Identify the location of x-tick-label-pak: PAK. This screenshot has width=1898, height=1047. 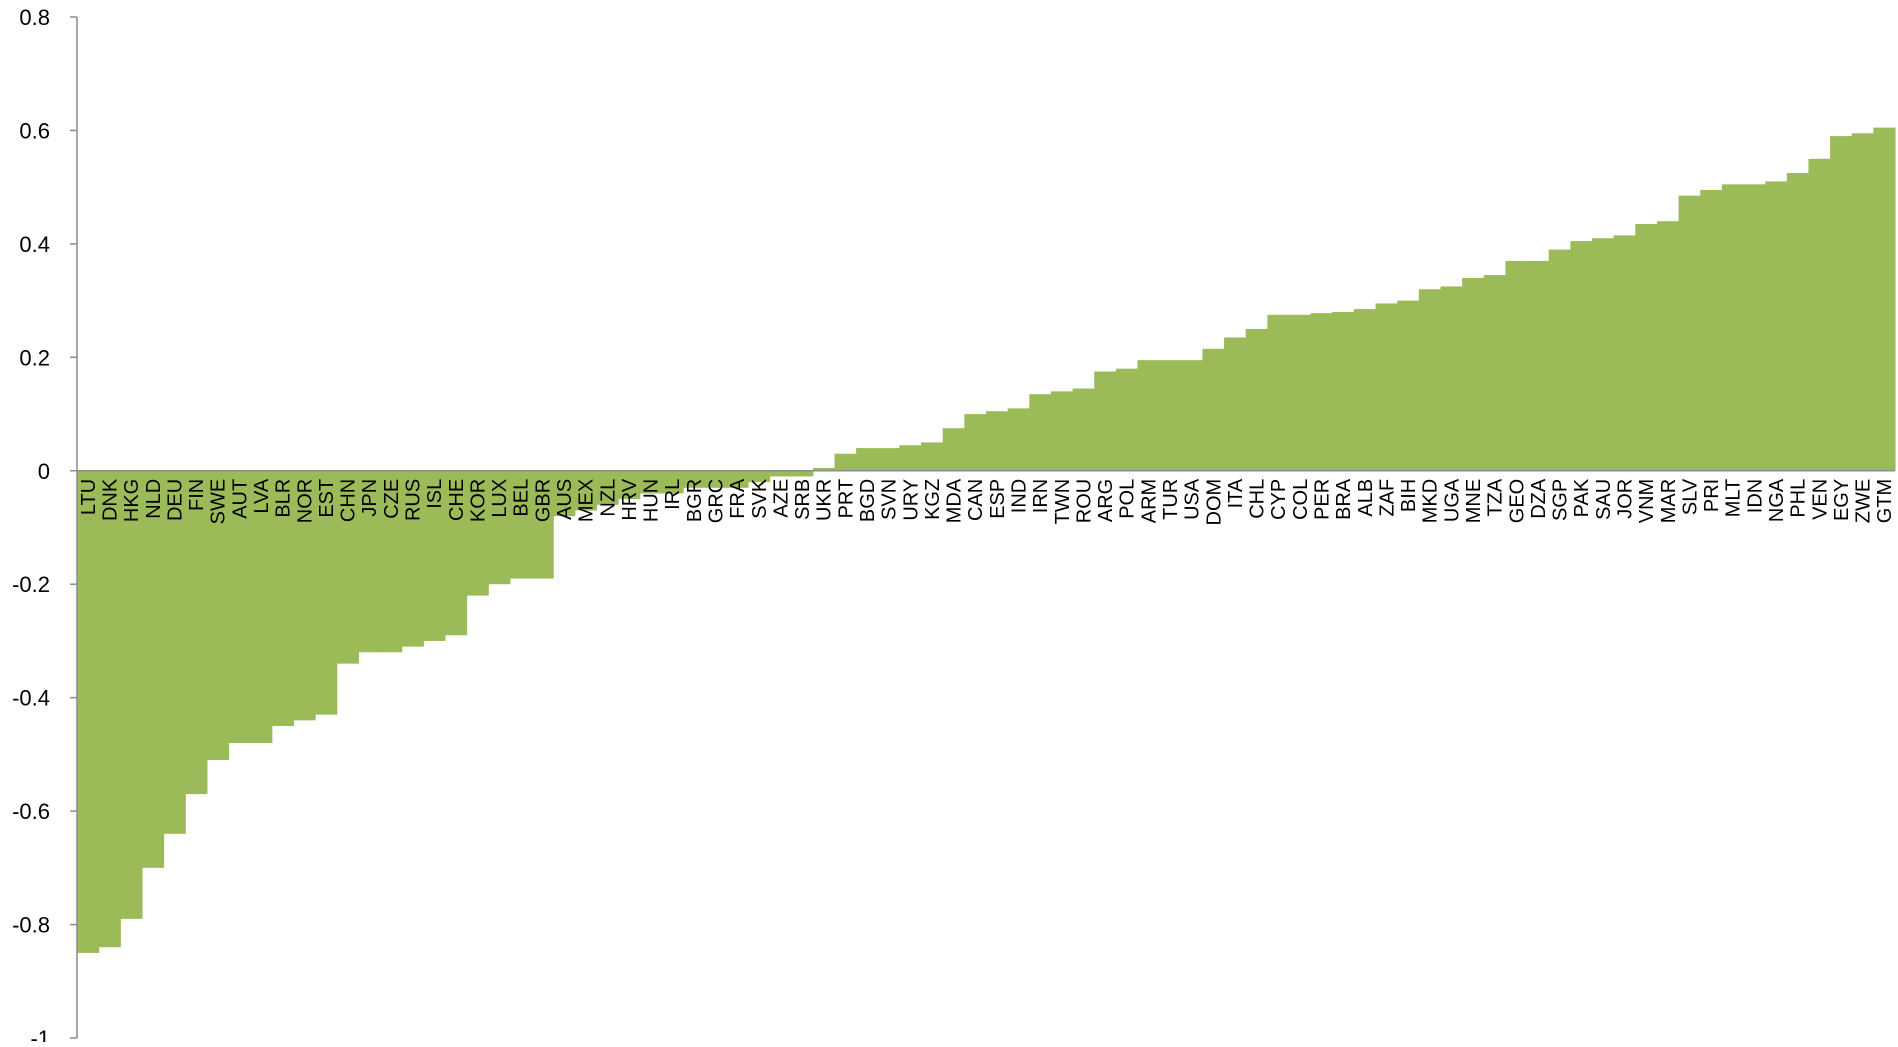
(1582, 497).